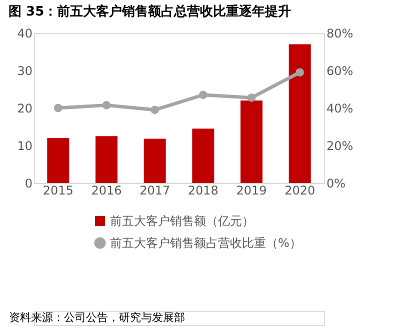 This screenshot has height=330, width=393. I want to click on x-tick-label: 2020, so click(300, 191).